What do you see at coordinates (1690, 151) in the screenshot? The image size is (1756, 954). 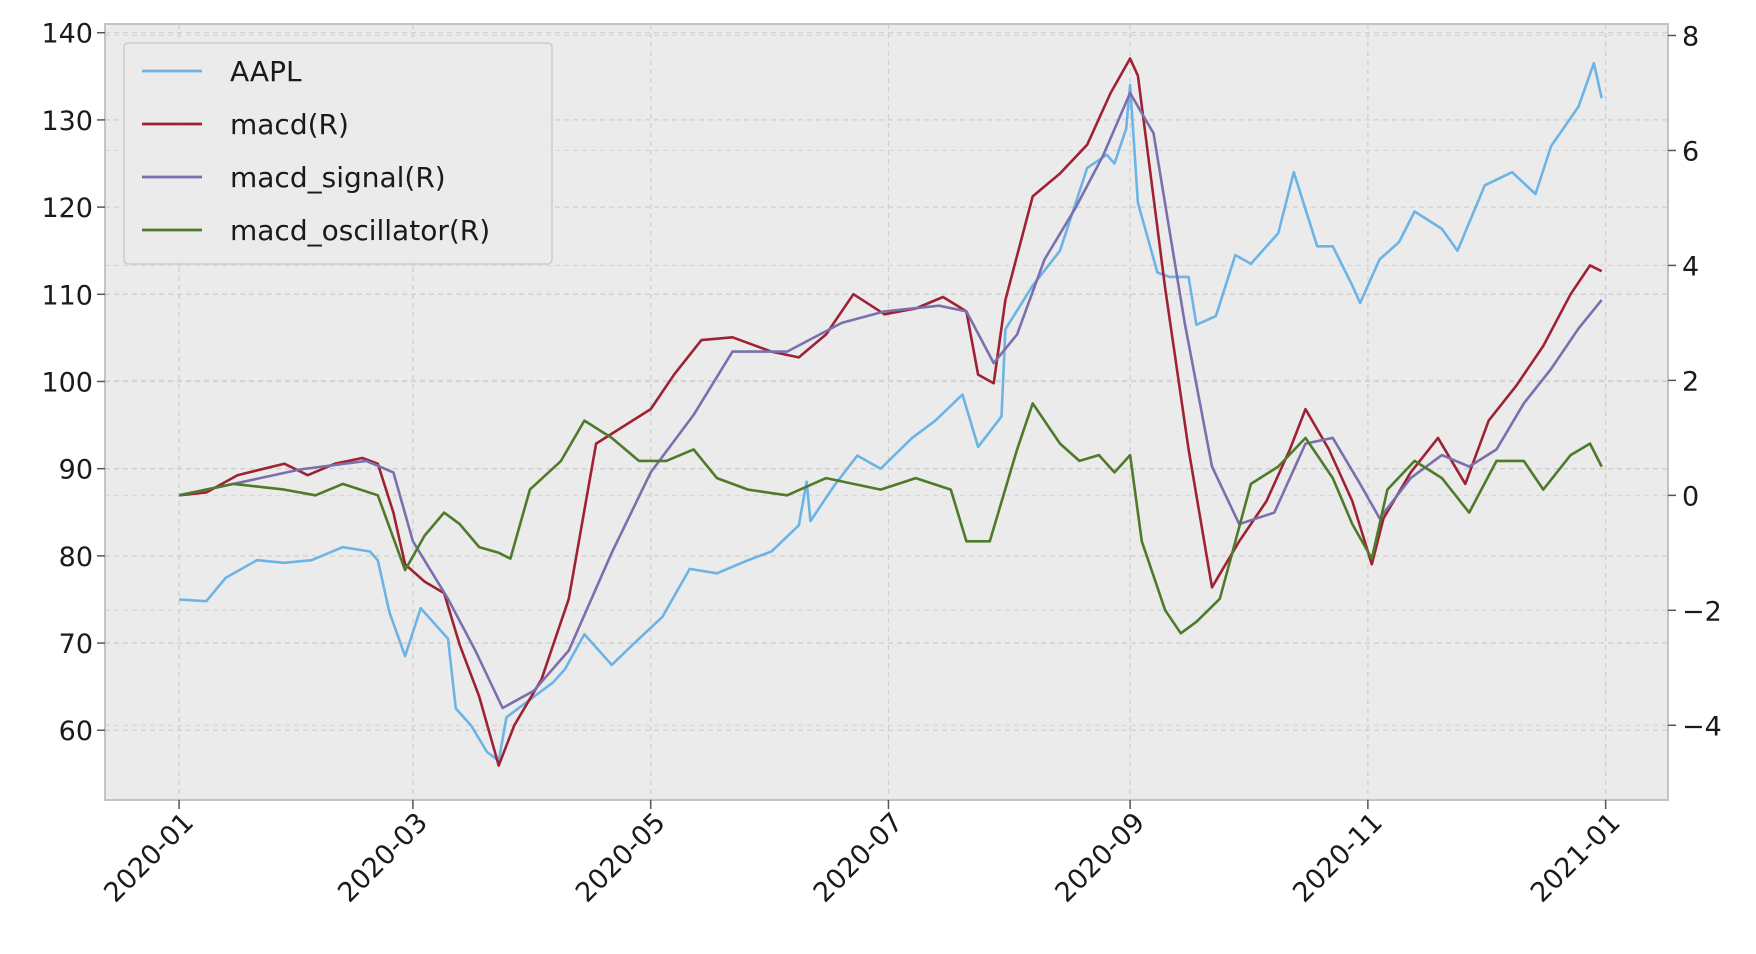 I see `y2-tick-label: 6` at bounding box center [1690, 151].